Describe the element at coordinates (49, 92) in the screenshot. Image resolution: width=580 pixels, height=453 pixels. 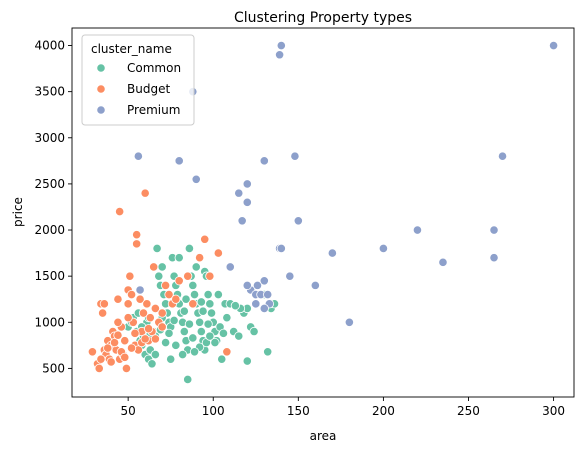
I see `y-tick-label-6: 3500` at that location.